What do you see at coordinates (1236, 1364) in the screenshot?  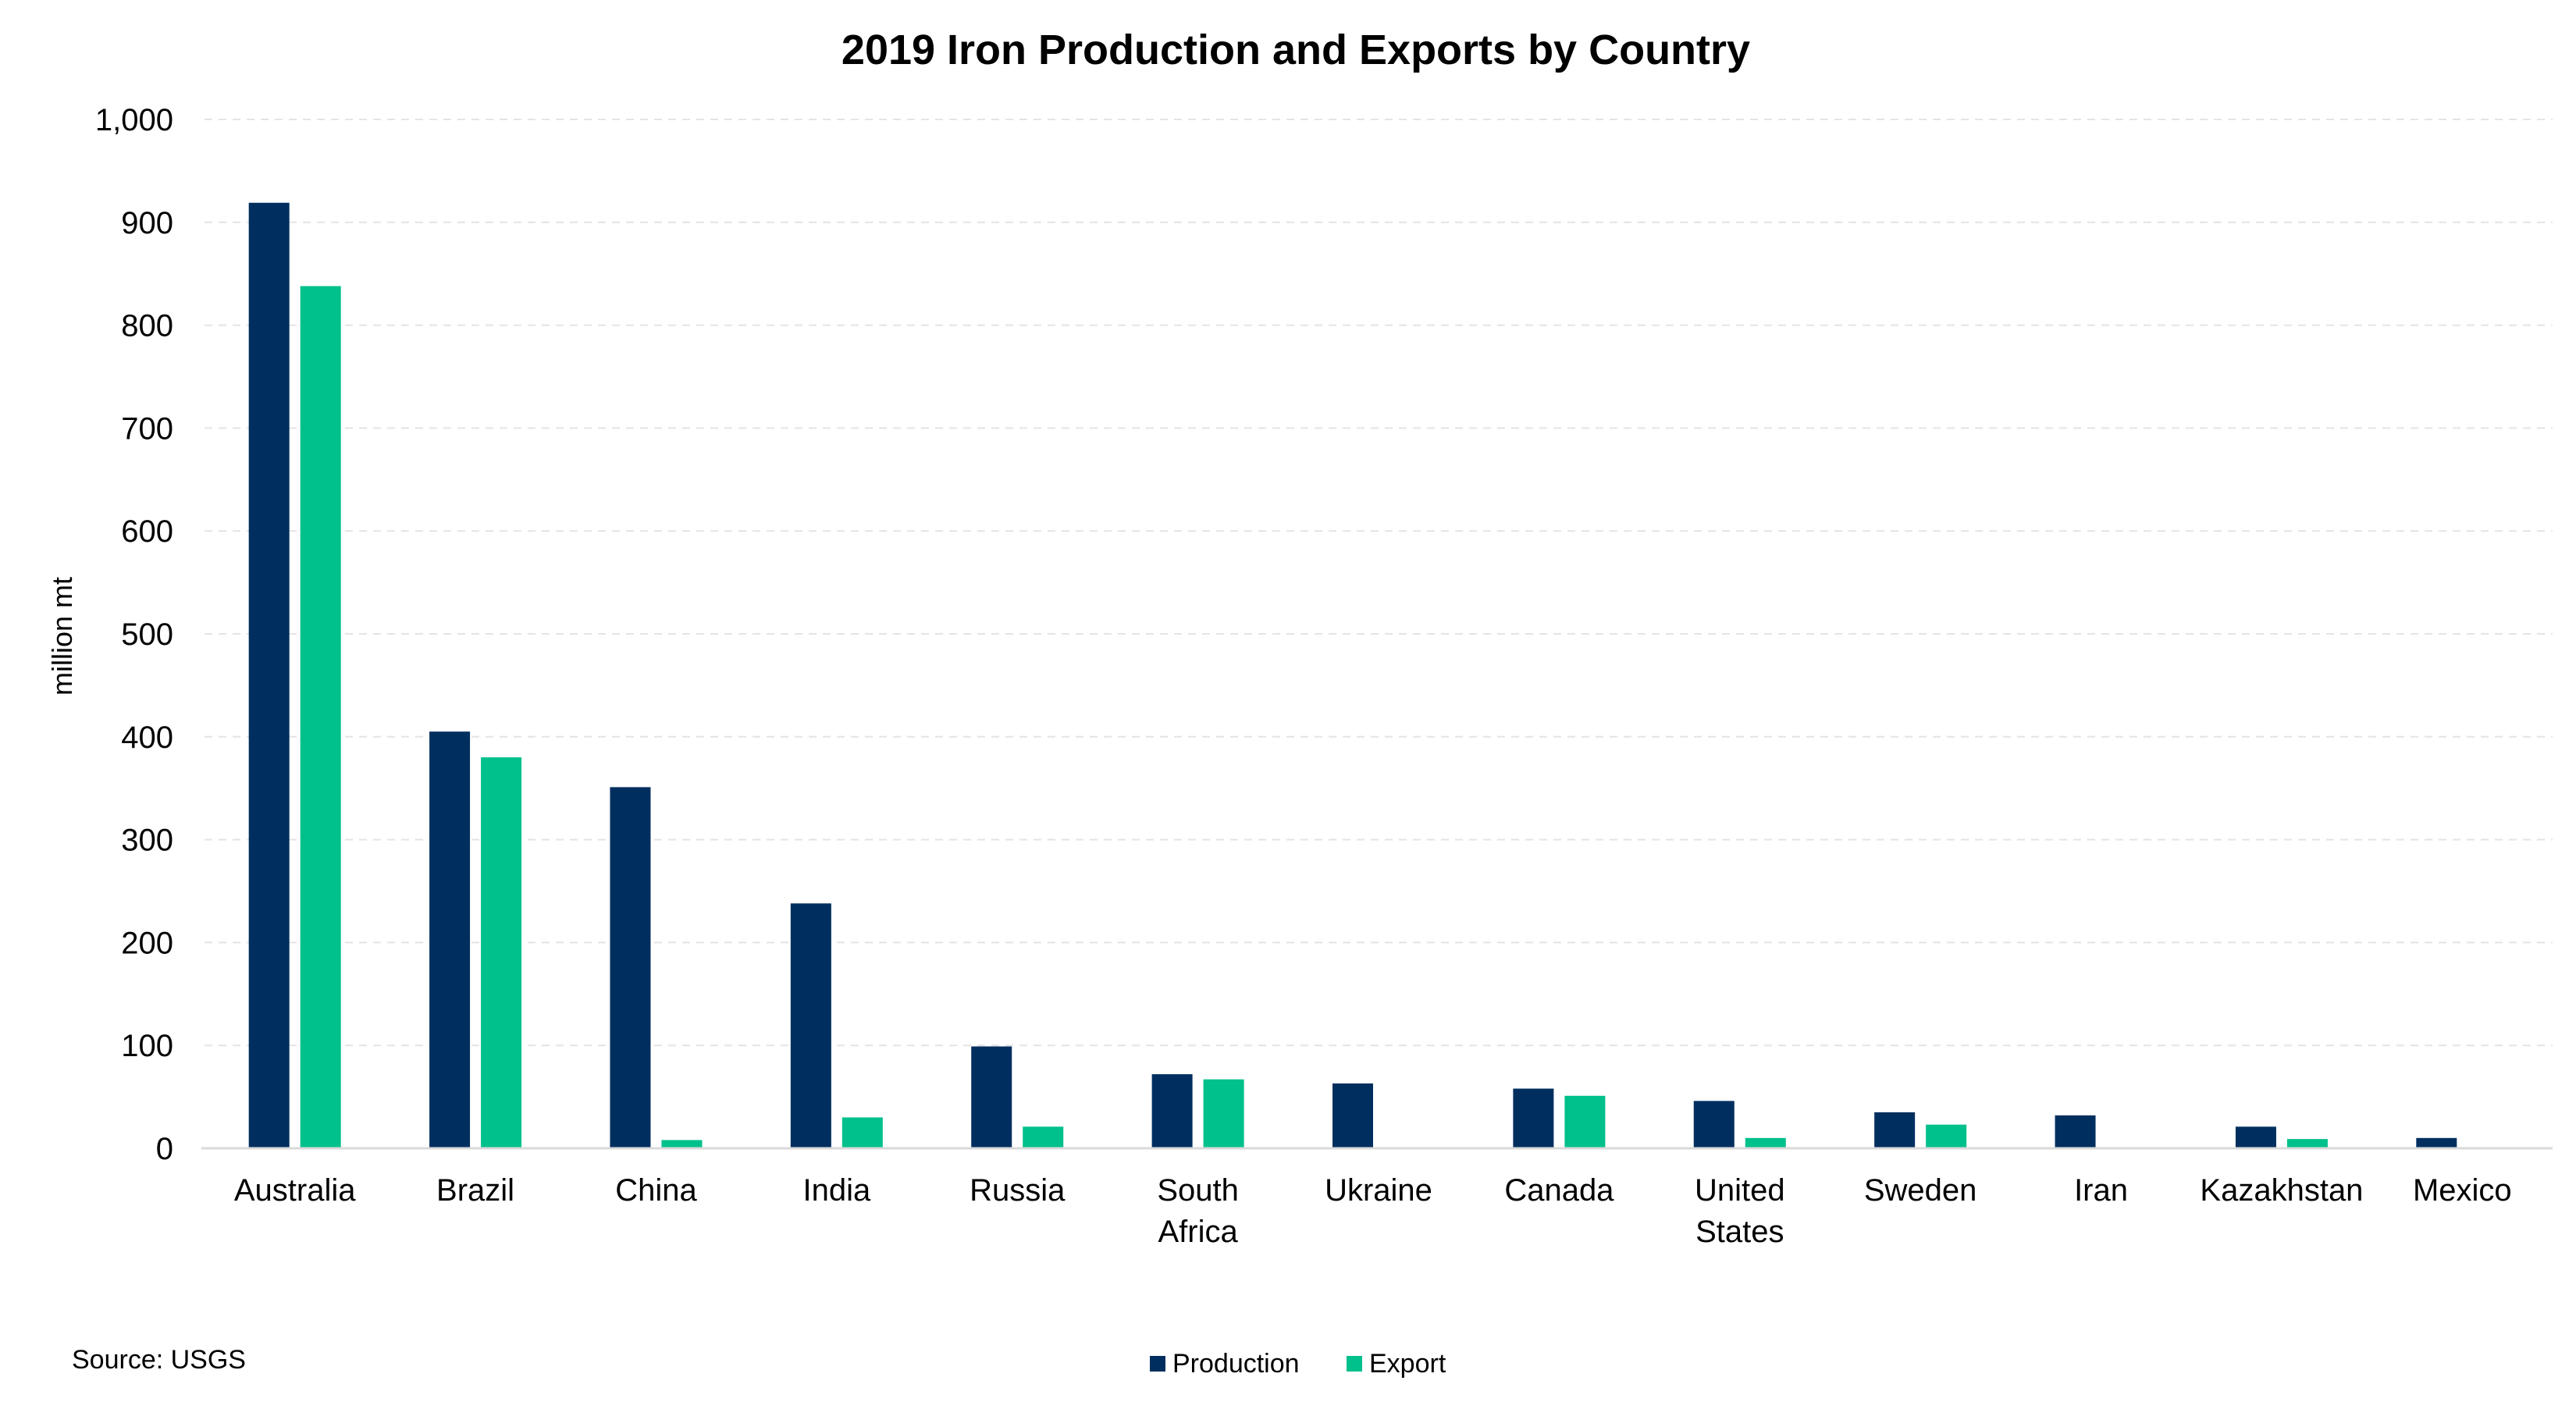 I see `legend-label-production: Production` at bounding box center [1236, 1364].